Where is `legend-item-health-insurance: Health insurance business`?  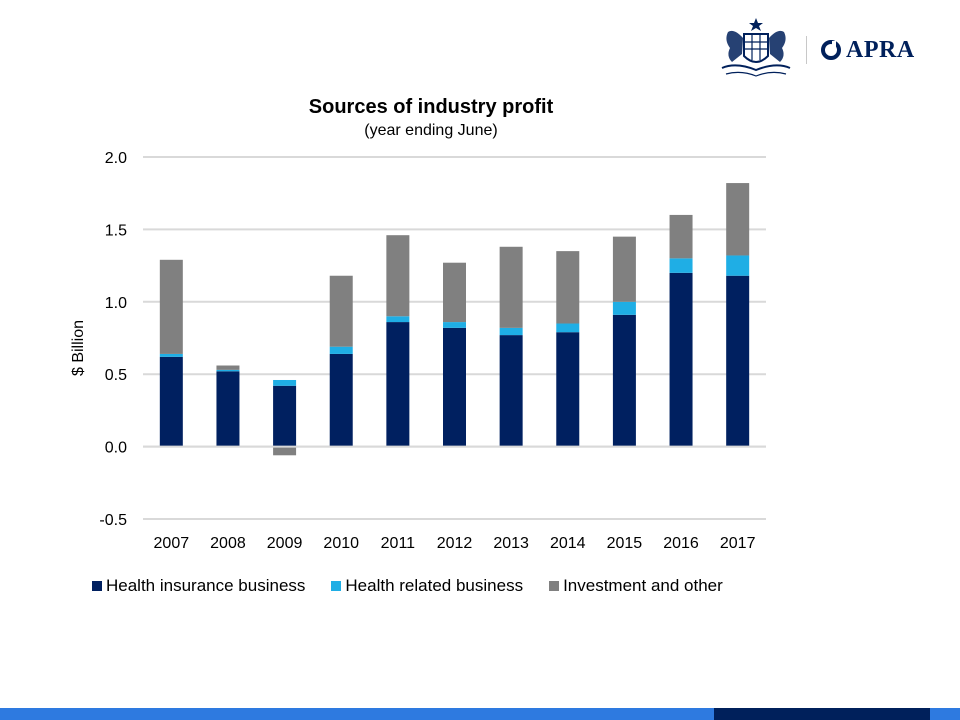 legend-item-health-insurance: Health insurance business is located at coordinates (198, 586).